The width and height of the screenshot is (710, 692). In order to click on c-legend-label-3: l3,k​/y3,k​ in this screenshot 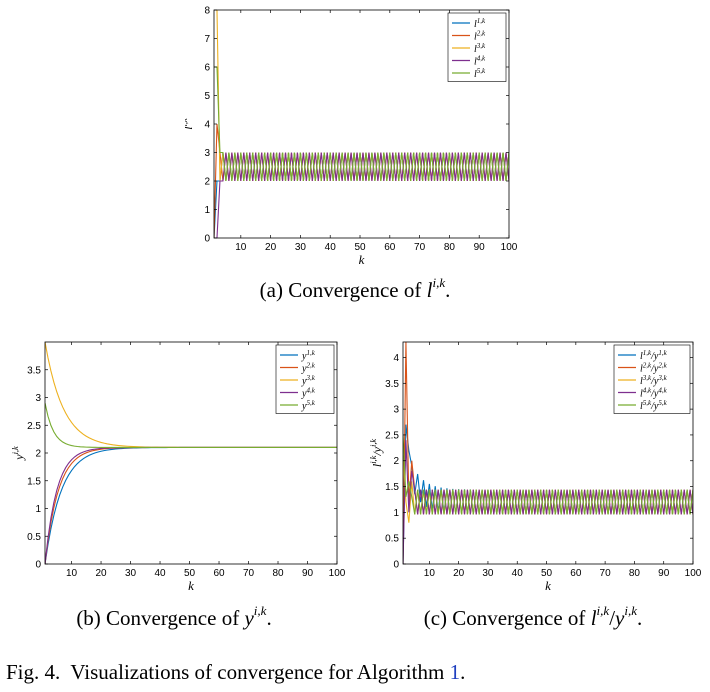, I will do `click(654, 380)`.